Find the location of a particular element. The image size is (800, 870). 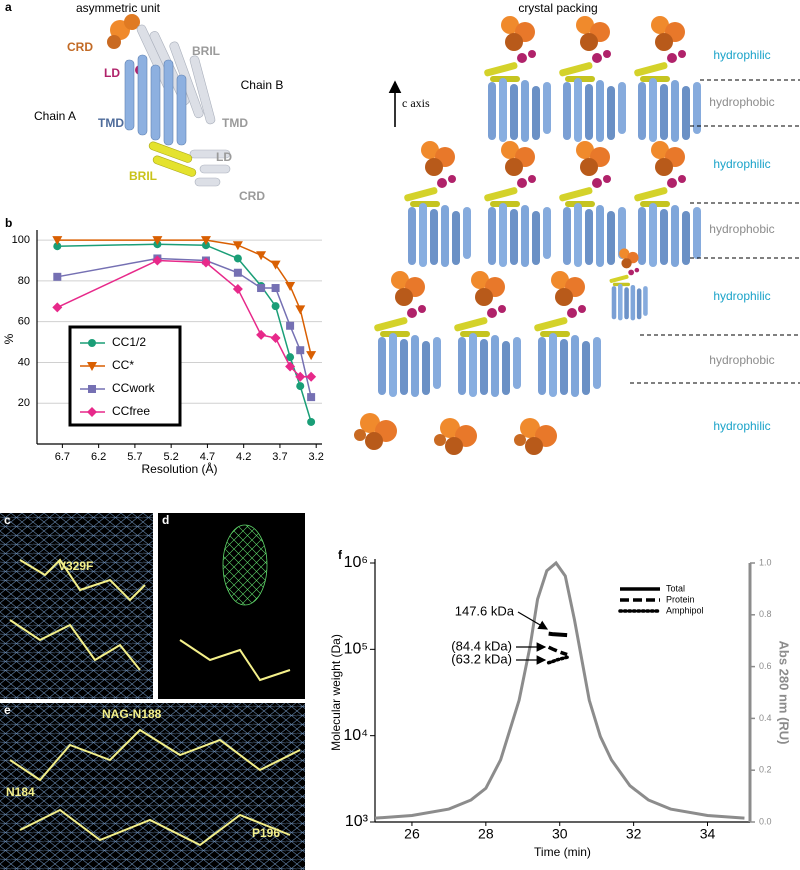

axis-label: c axis is located at coordinates (416, 103).